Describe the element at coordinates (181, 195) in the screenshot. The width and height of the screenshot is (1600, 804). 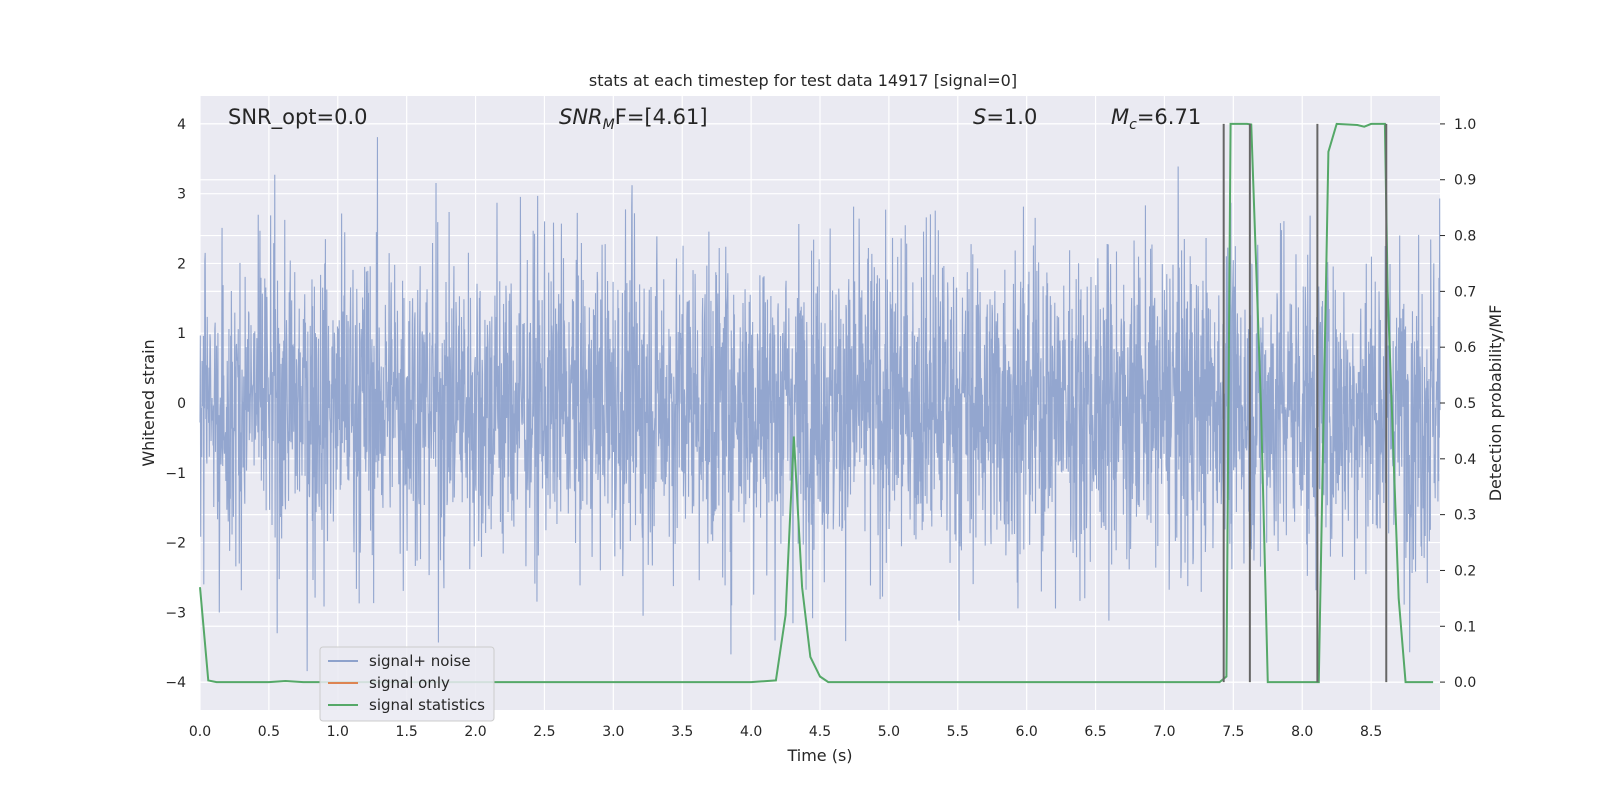
I see `y-tick-label: 3` at that location.